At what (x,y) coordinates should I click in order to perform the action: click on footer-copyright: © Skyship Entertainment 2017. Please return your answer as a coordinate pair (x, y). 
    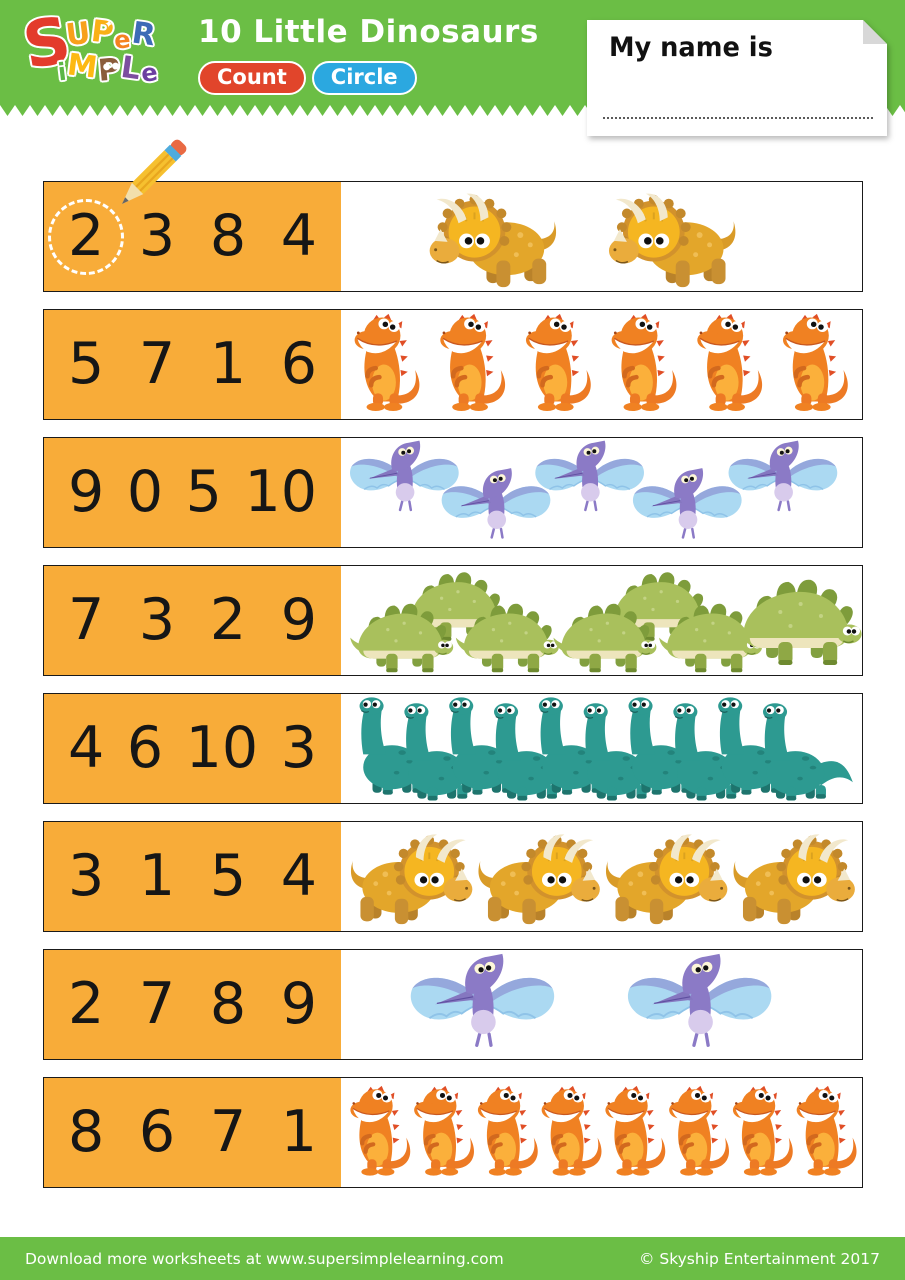
    Looking at the image, I should click on (759, 1258).